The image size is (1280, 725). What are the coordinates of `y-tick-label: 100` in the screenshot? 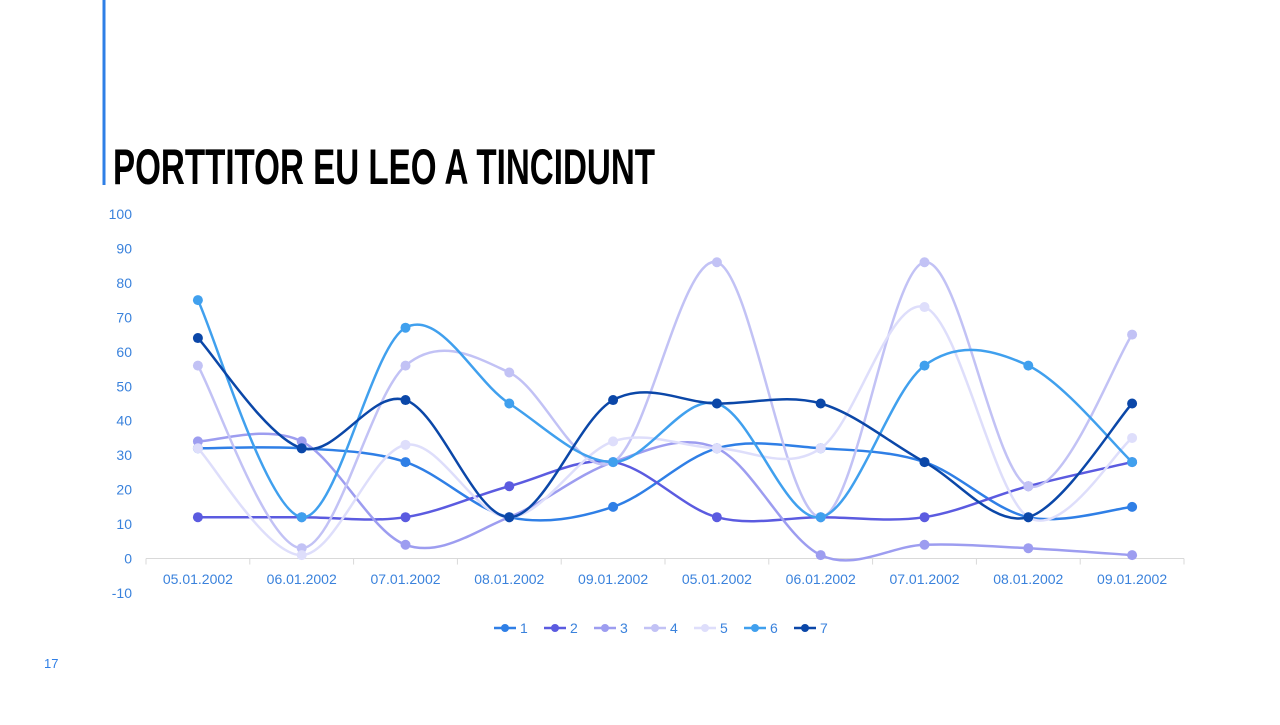 It's located at (121, 214).